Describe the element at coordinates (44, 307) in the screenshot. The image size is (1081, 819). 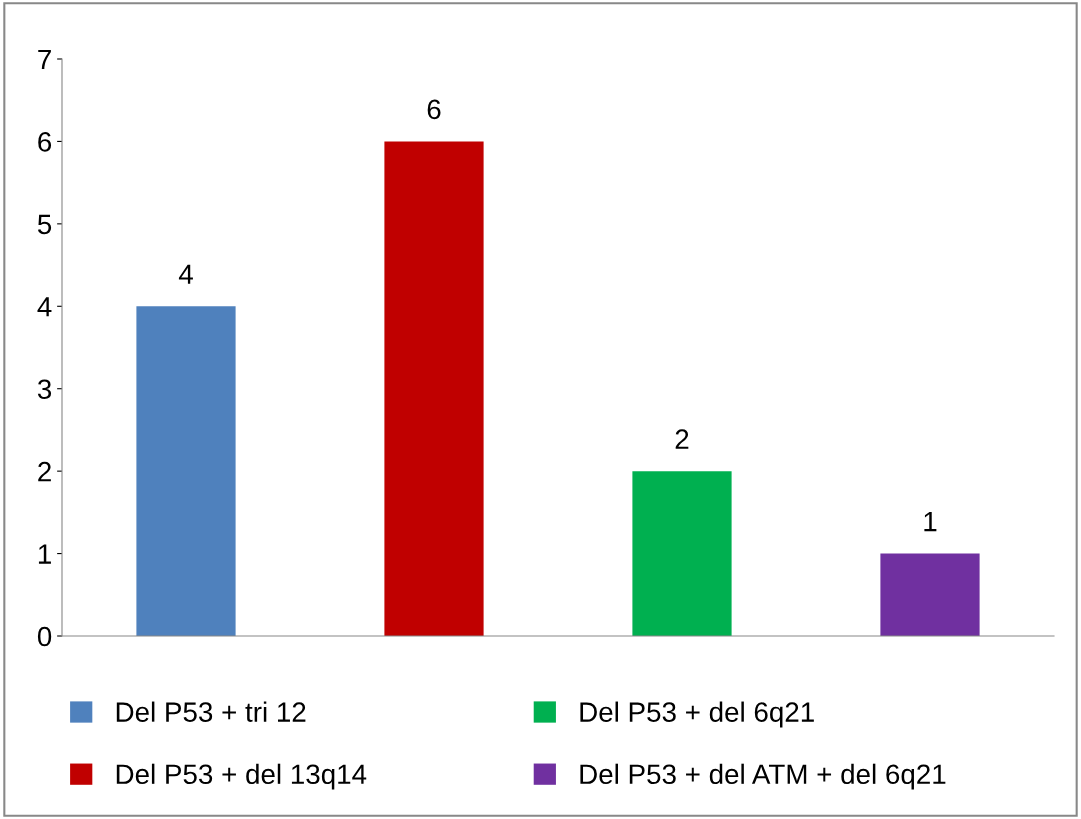
I see `y-tick-label: 4` at that location.